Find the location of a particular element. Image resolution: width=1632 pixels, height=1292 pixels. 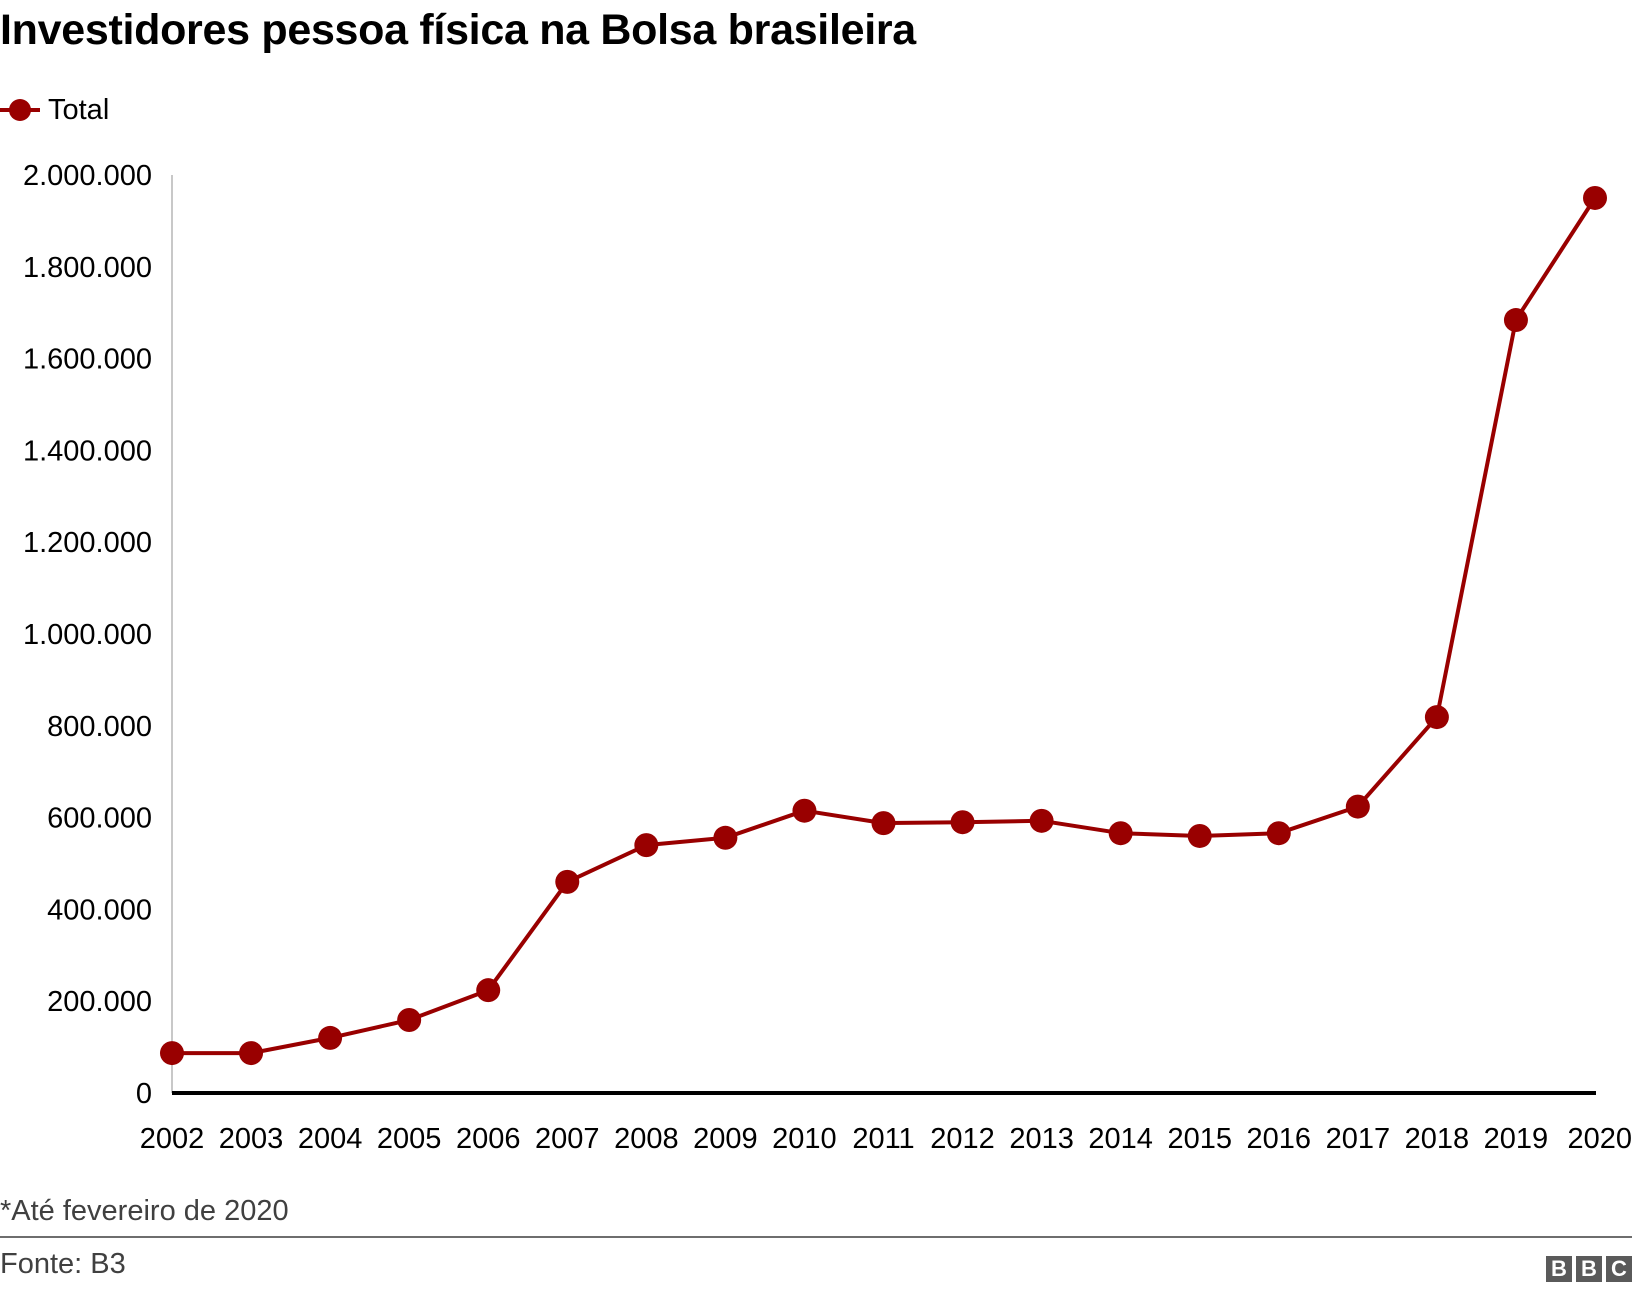

bbc-logo: B B C is located at coordinates (1589, 1269).